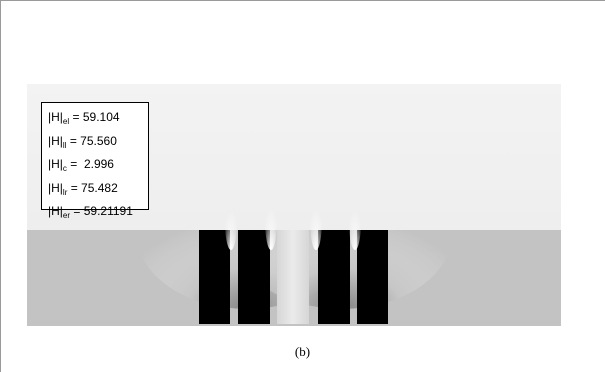  What do you see at coordinates (90, 212) in the screenshot?
I see `legend-line-er: |H|er = 59.21191` at bounding box center [90, 212].